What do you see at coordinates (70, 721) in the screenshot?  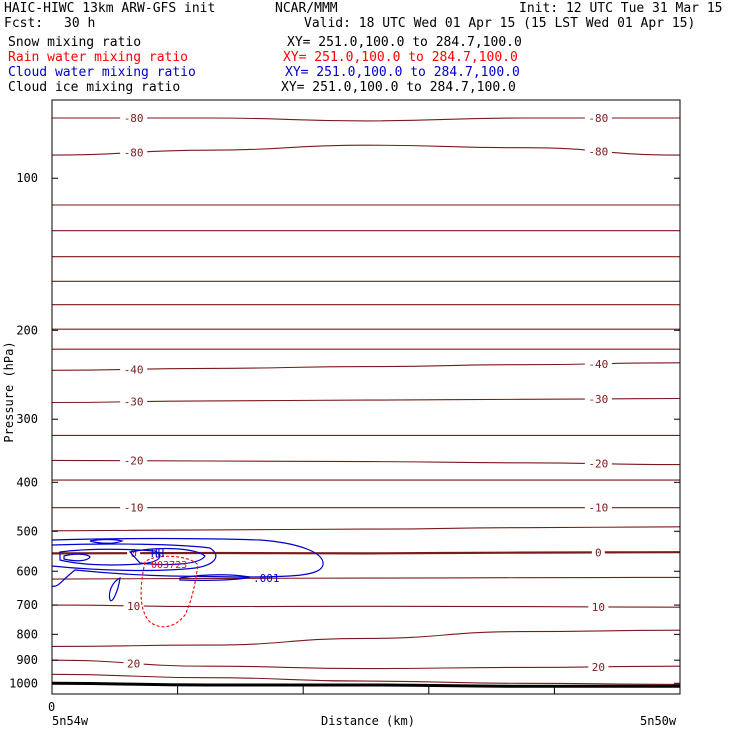 I see `x-end-label-left: 5n54w` at bounding box center [70, 721].